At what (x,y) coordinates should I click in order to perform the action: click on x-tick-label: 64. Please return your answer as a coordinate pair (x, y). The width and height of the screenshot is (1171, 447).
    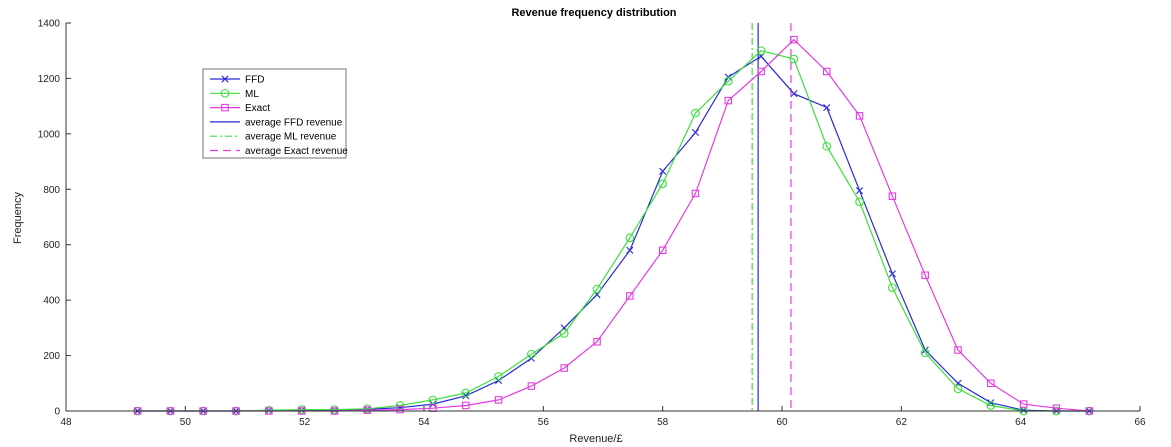
    Looking at the image, I should click on (1021, 422).